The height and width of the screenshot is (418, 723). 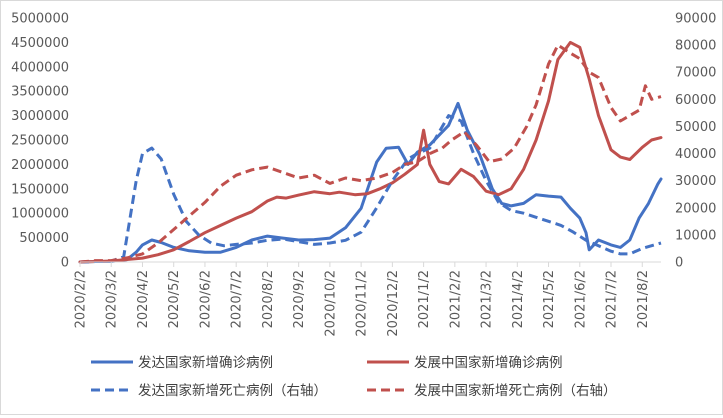 What do you see at coordinates (515, 390) in the screenshot?
I see `legend-label-4: 发展中国家新增死亡病例（右轴）` at bounding box center [515, 390].